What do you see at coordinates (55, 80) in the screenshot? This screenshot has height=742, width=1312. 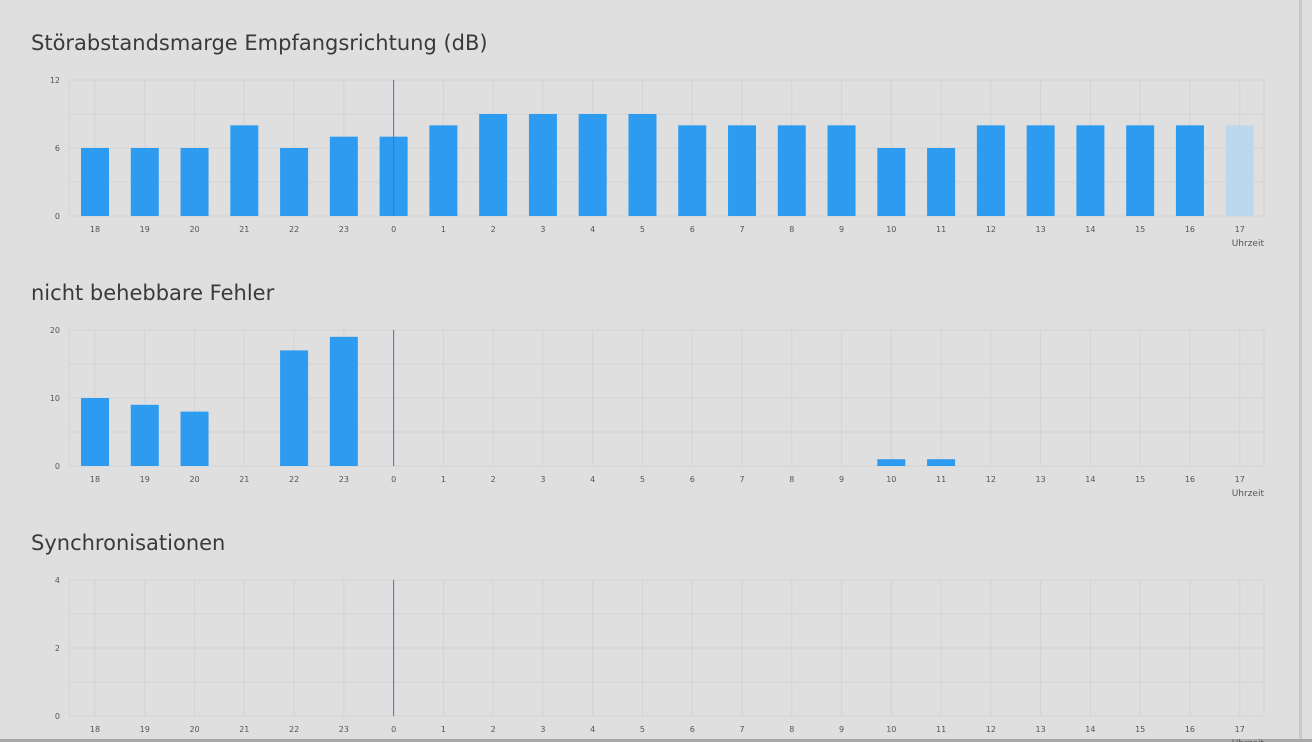 I see `y-tick-label: 12` at bounding box center [55, 80].